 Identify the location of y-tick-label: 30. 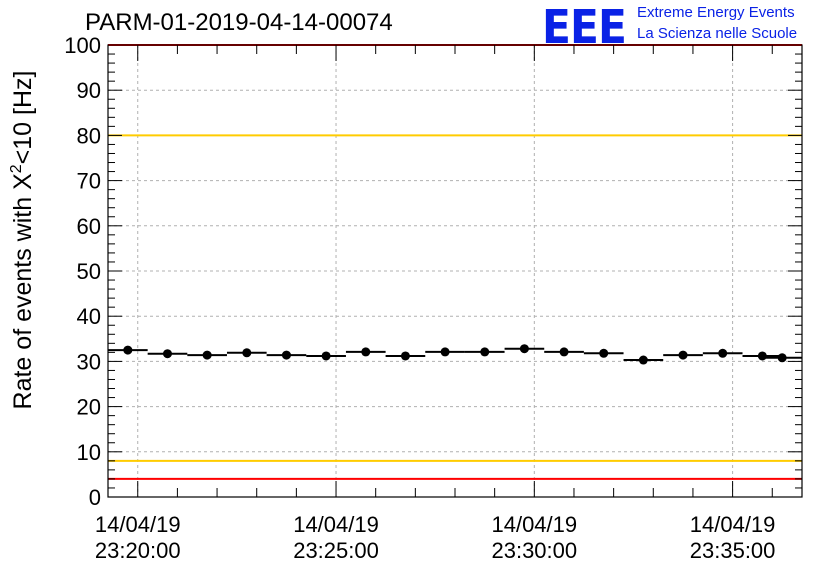
(89, 361).